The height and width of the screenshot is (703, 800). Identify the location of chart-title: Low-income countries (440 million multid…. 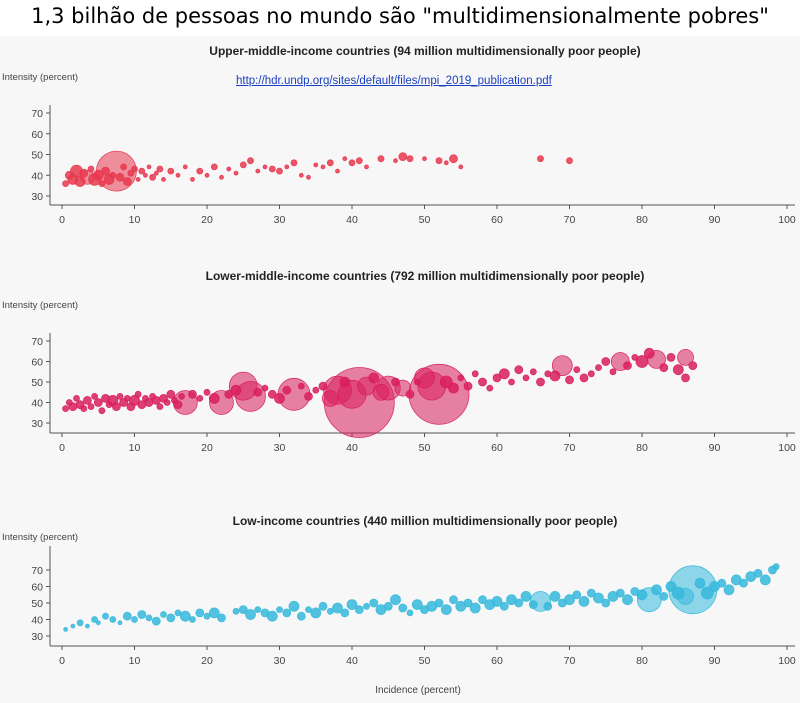
(425, 521).